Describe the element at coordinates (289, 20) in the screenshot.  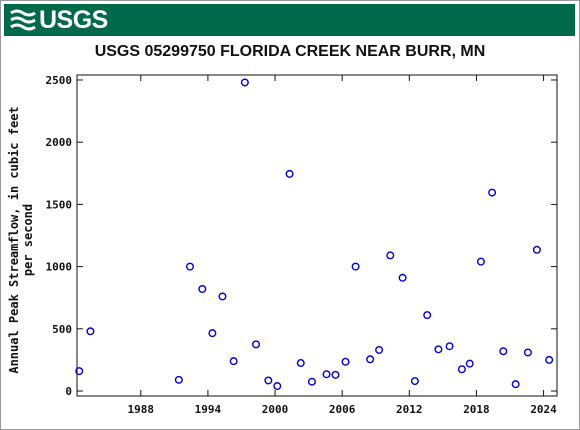
I see `usgs-banner: USGS` at that location.